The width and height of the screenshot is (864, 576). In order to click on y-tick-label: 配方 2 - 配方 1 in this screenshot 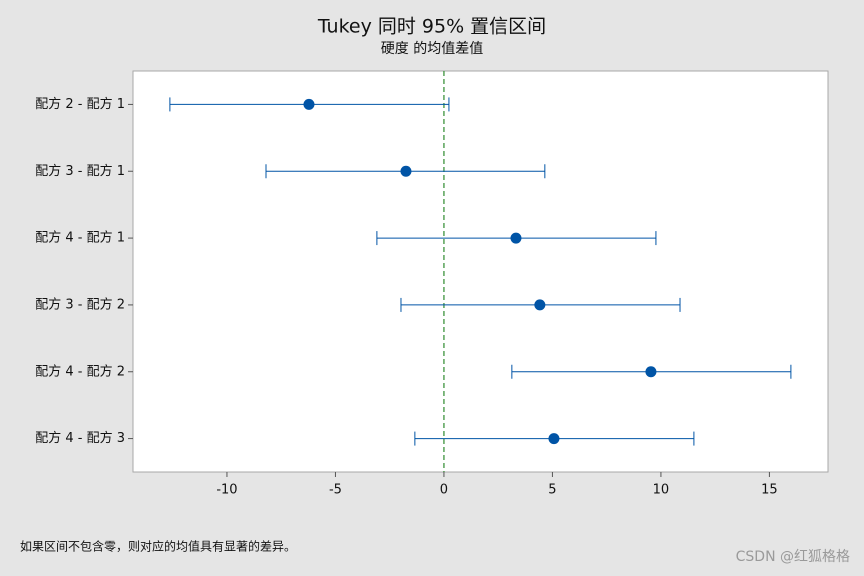, I will do `click(80, 104)`.